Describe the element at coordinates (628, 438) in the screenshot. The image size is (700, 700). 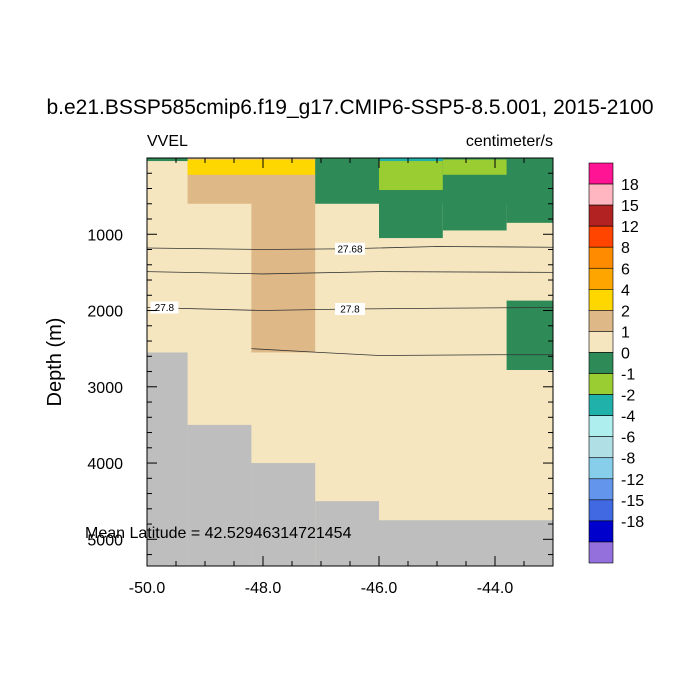
I see `colorbar-label: -6` at that location.